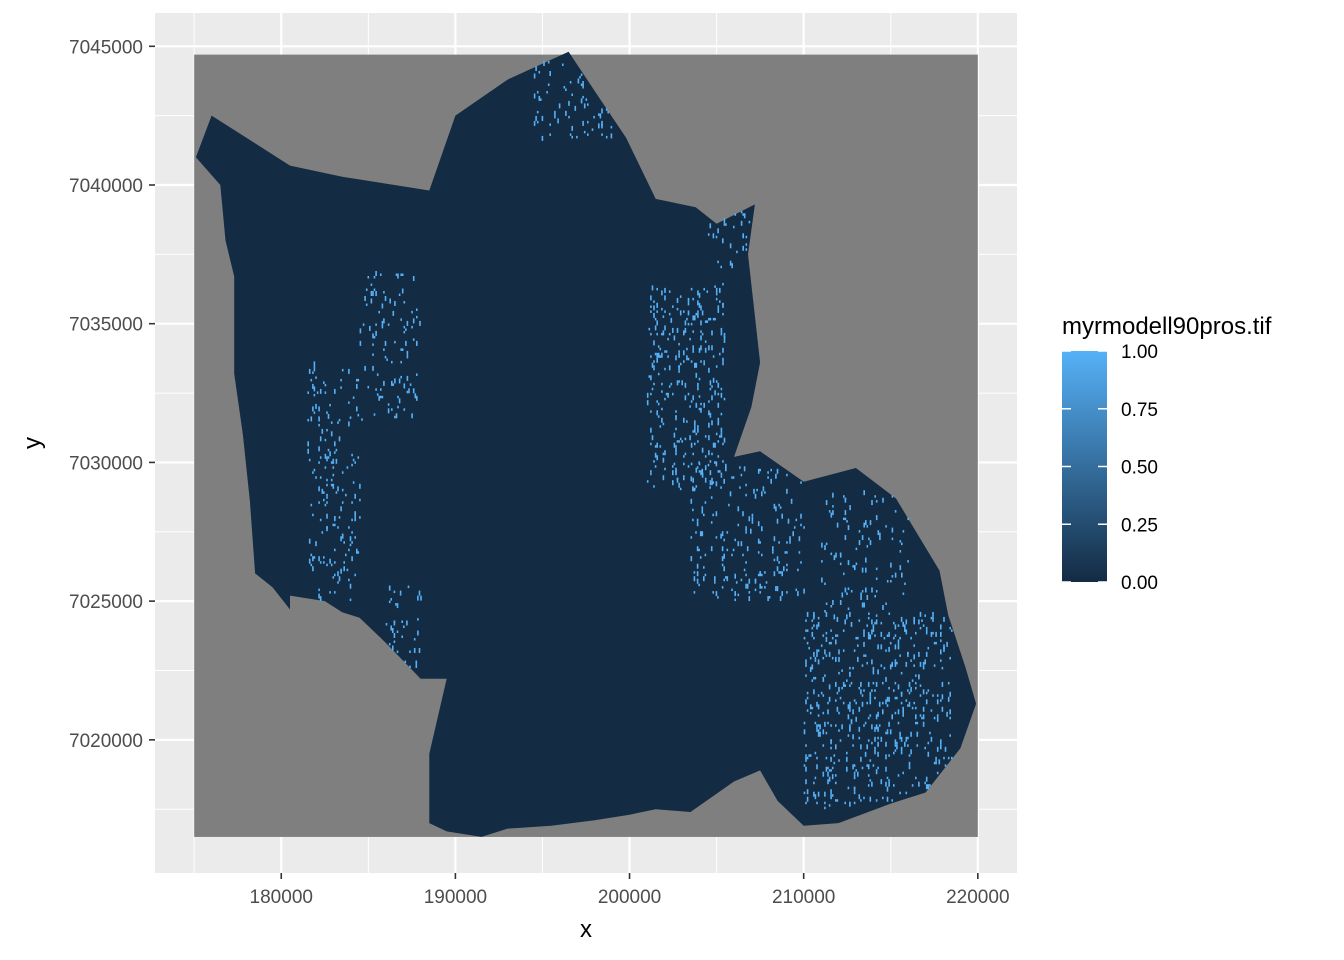  What do you see at coordinates (1110, 468) in the screenshot?
I see `legend-ticks: 1.000.750.500.250.00` at bounding box center [1110, 468].